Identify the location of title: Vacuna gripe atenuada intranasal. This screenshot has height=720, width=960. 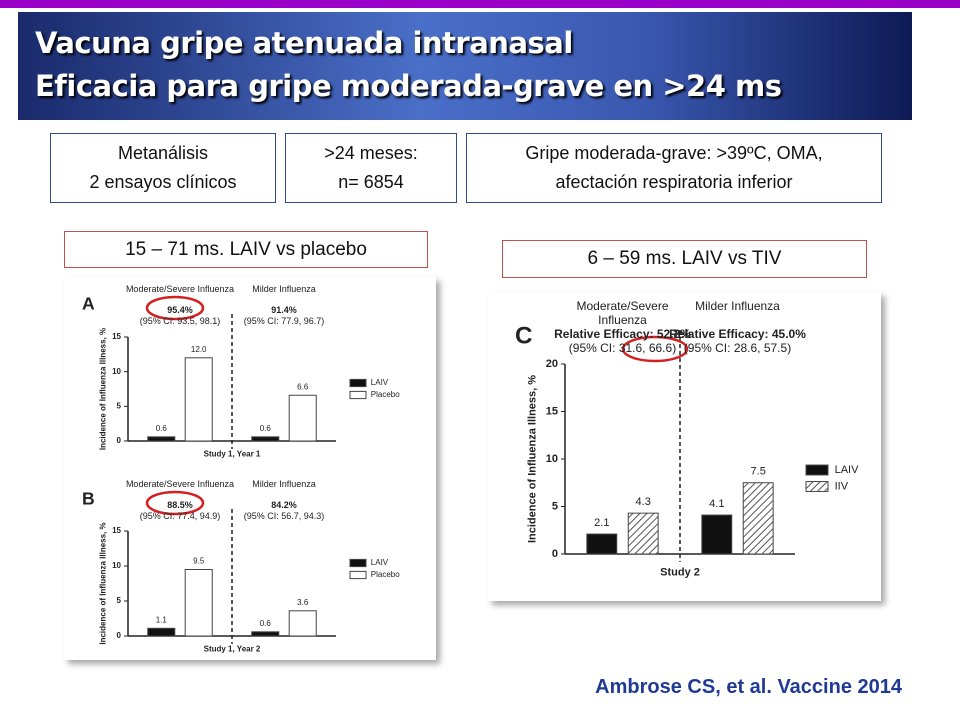
(304, 43).